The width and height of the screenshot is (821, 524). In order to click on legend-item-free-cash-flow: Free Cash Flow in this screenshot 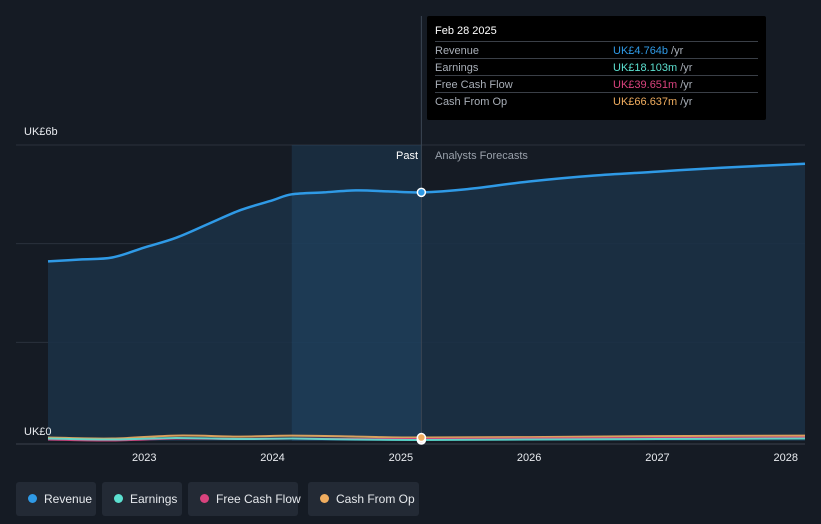, I will do `click(244, 499)`.